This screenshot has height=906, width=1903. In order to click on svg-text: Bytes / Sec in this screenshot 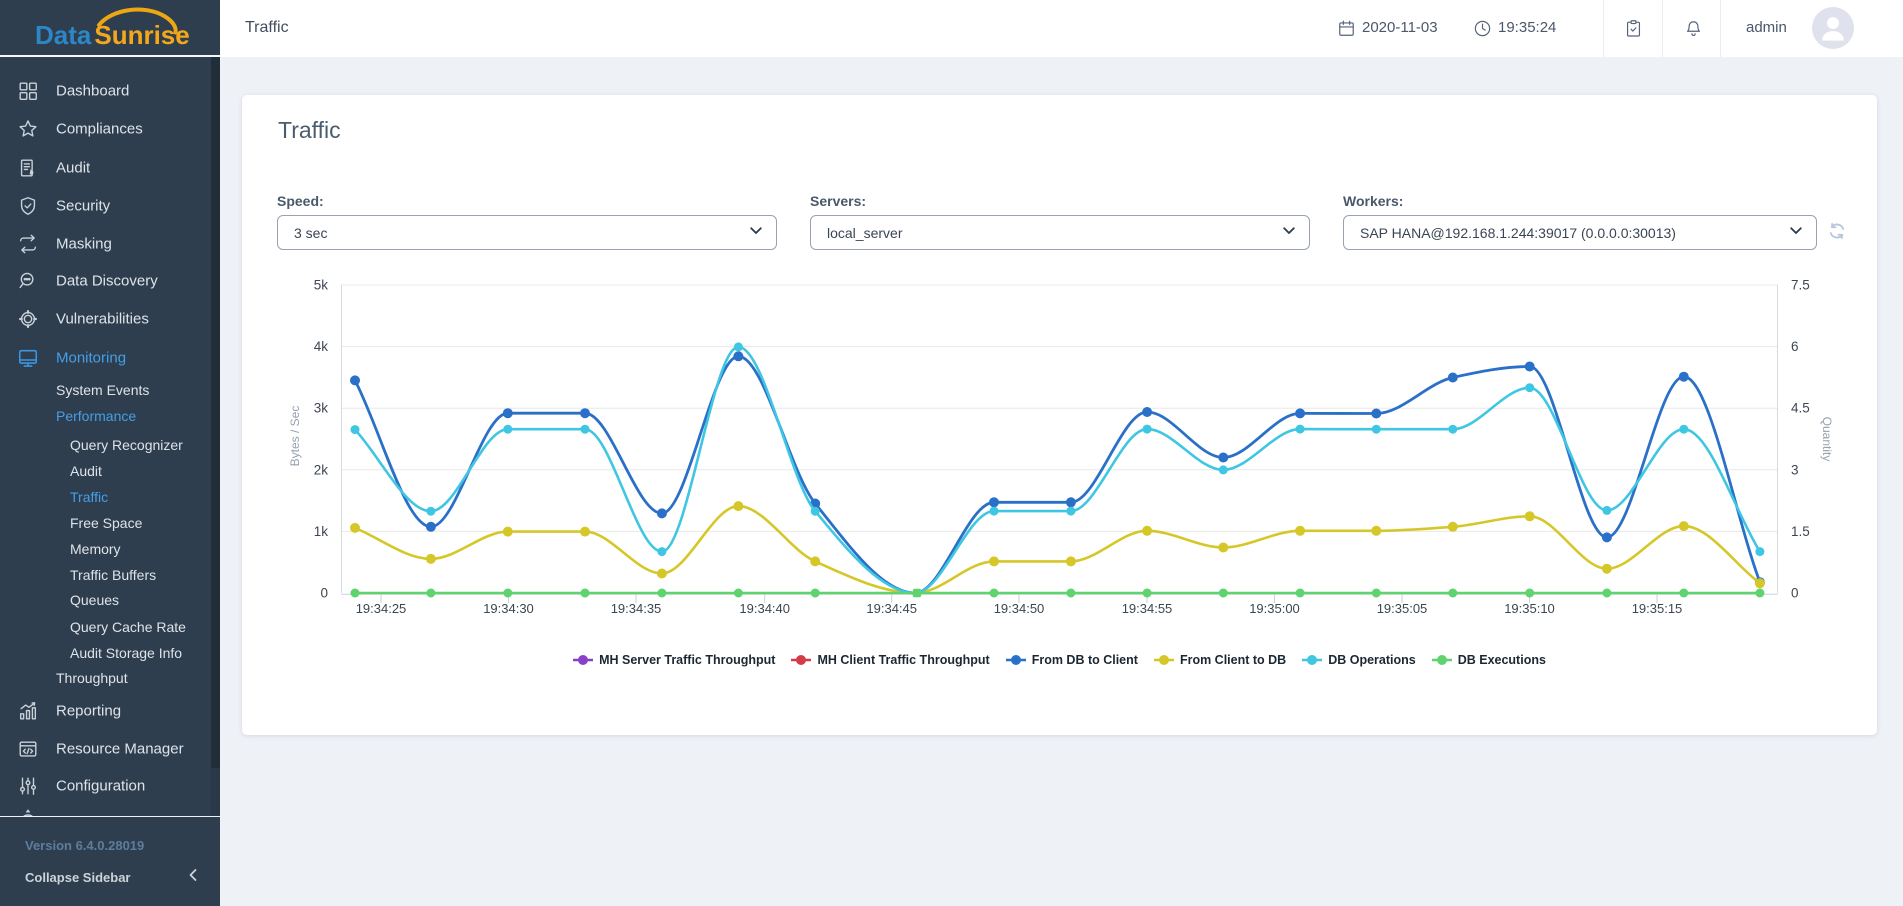, I will do `click(295, 436)`.